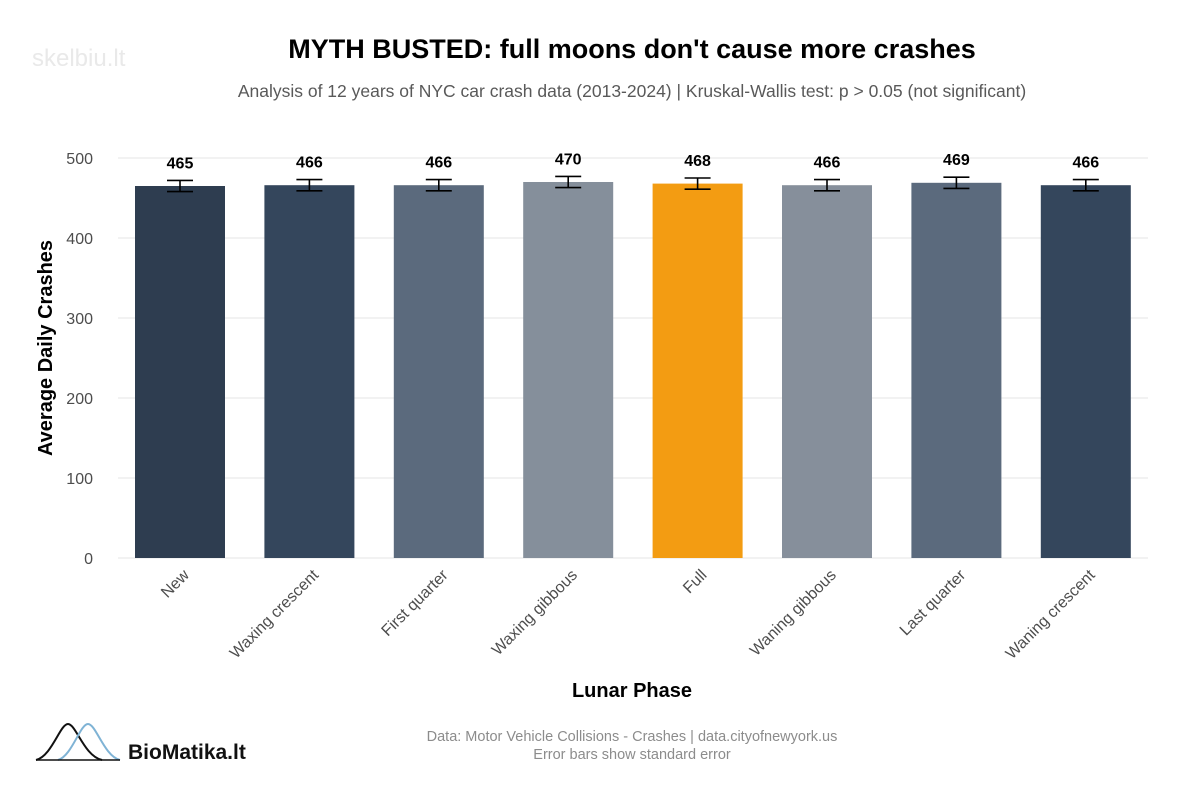  I want to click on y-tick-label: 400, so click(79, 239).